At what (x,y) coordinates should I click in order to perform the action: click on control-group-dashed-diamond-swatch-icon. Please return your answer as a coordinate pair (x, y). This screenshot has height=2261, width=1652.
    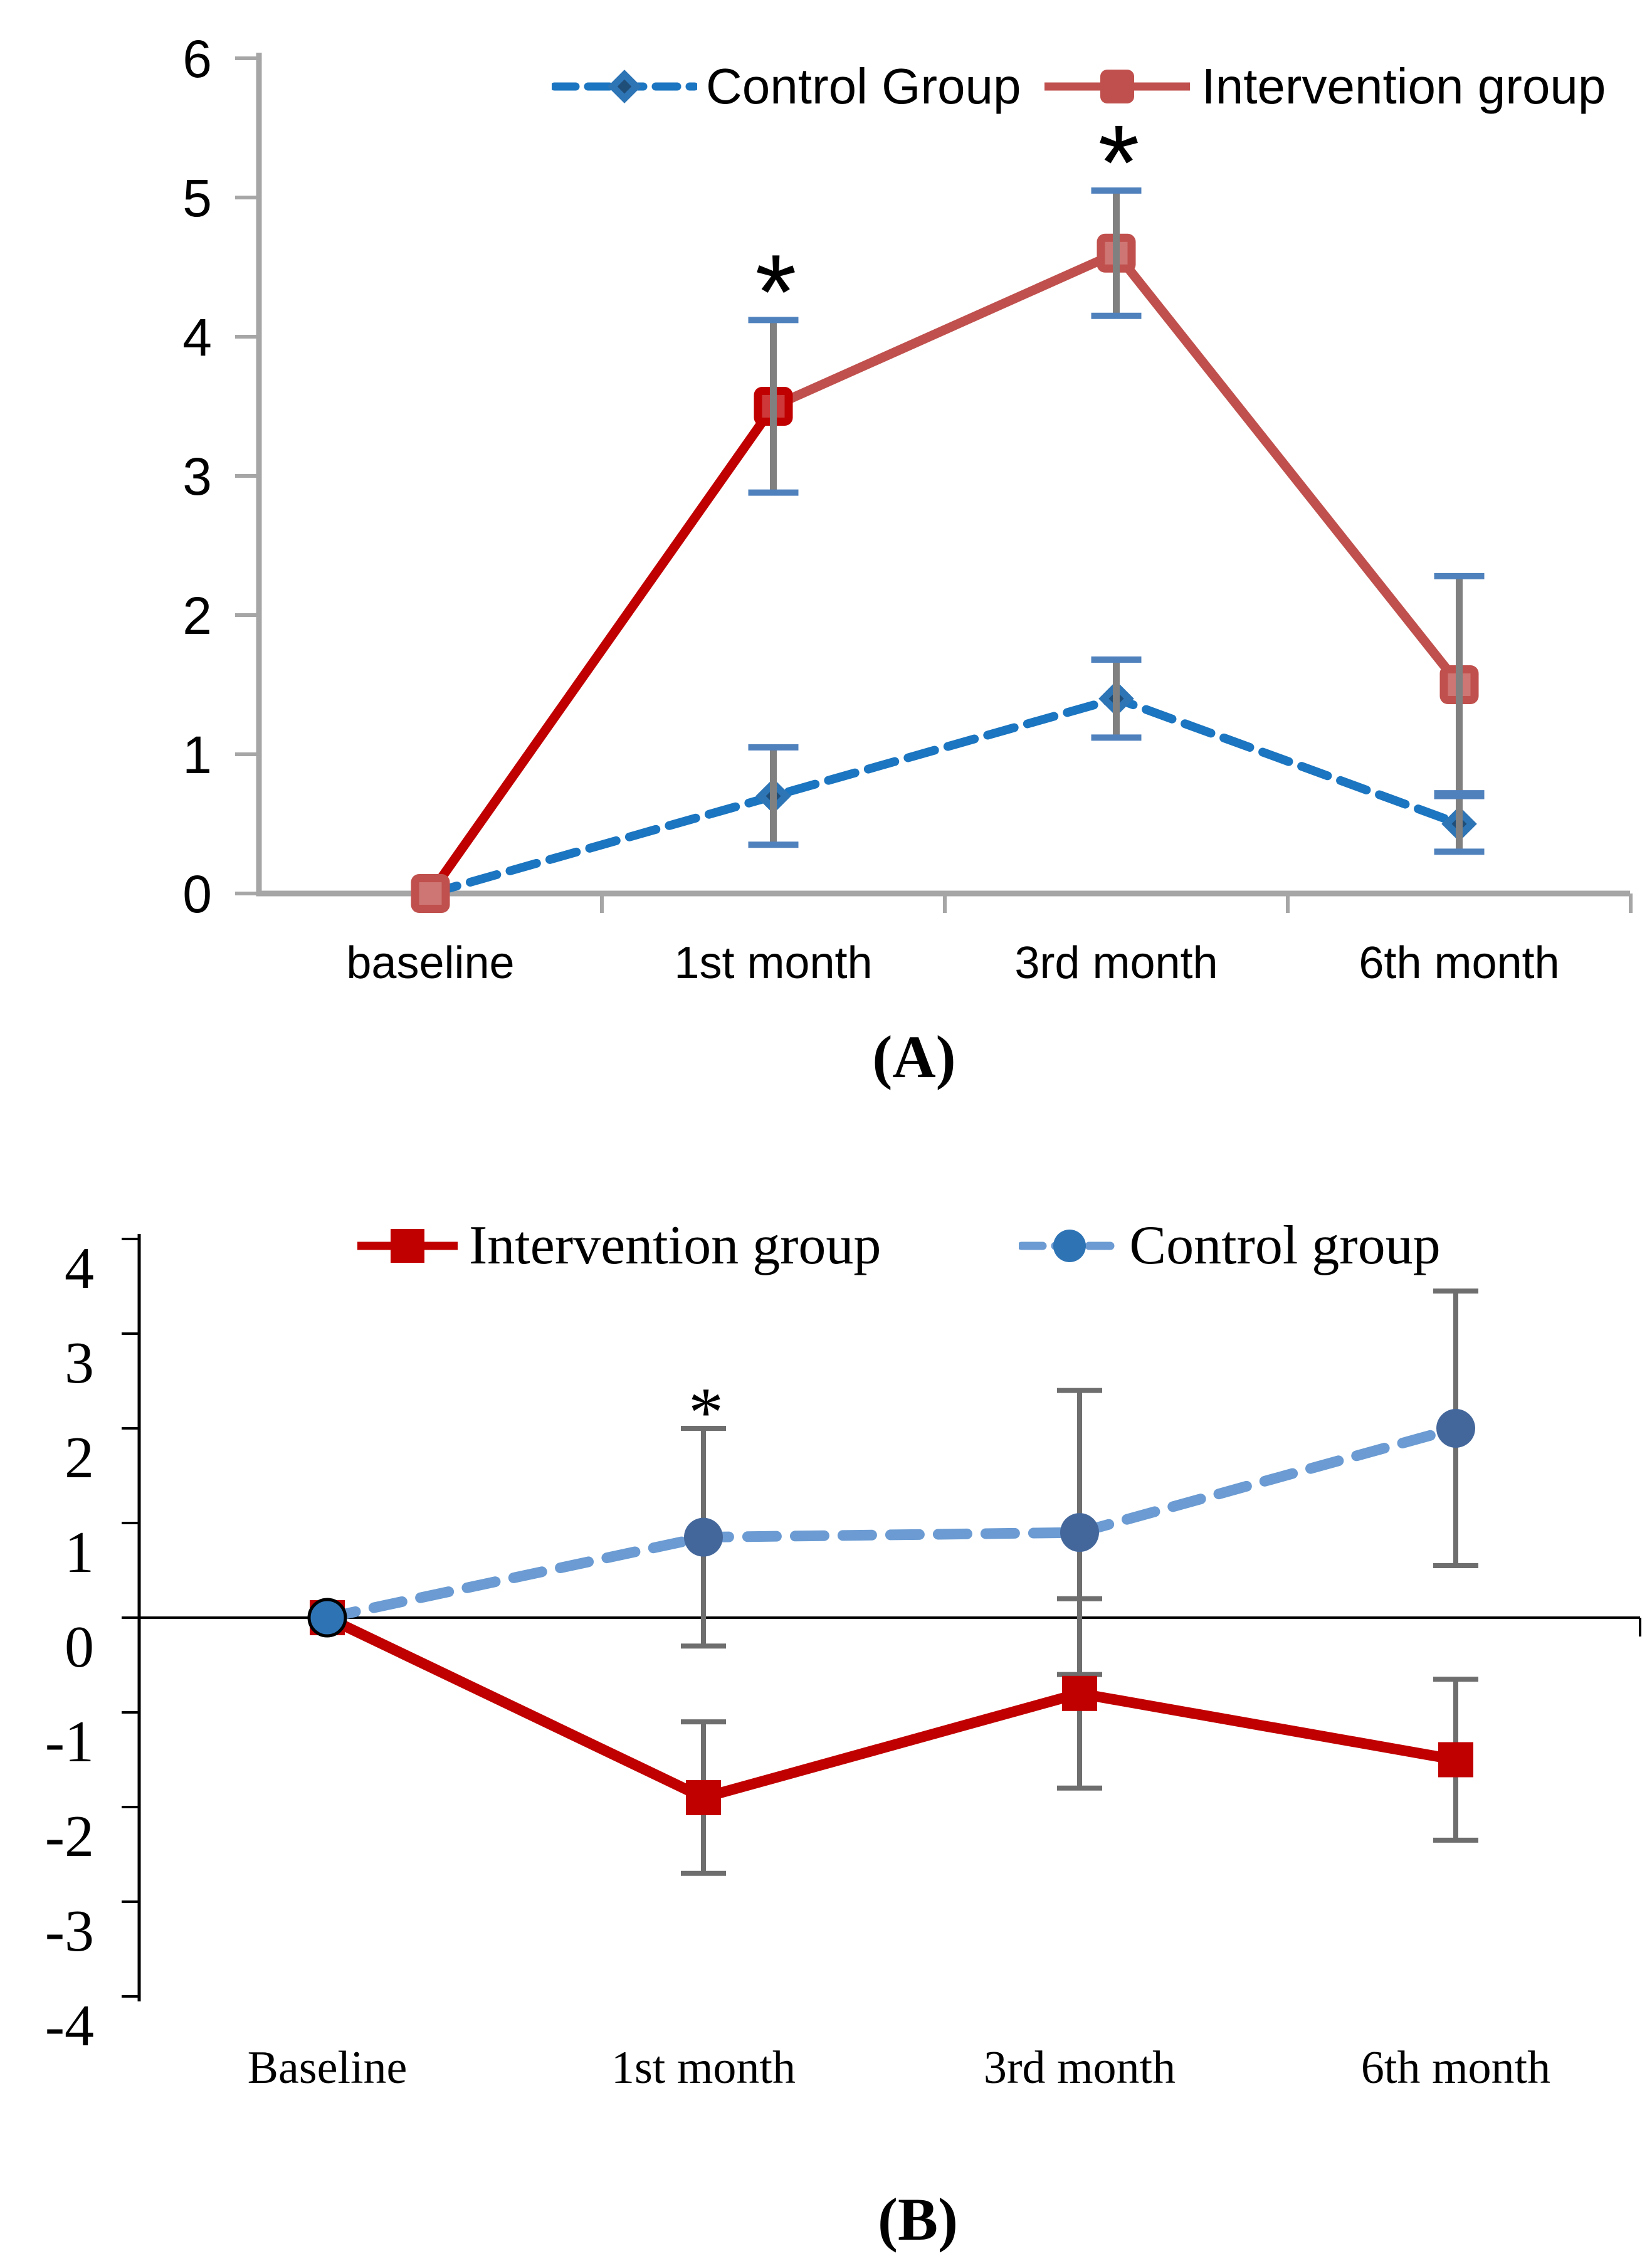
    Looking at the image, I should click on (624, 86).